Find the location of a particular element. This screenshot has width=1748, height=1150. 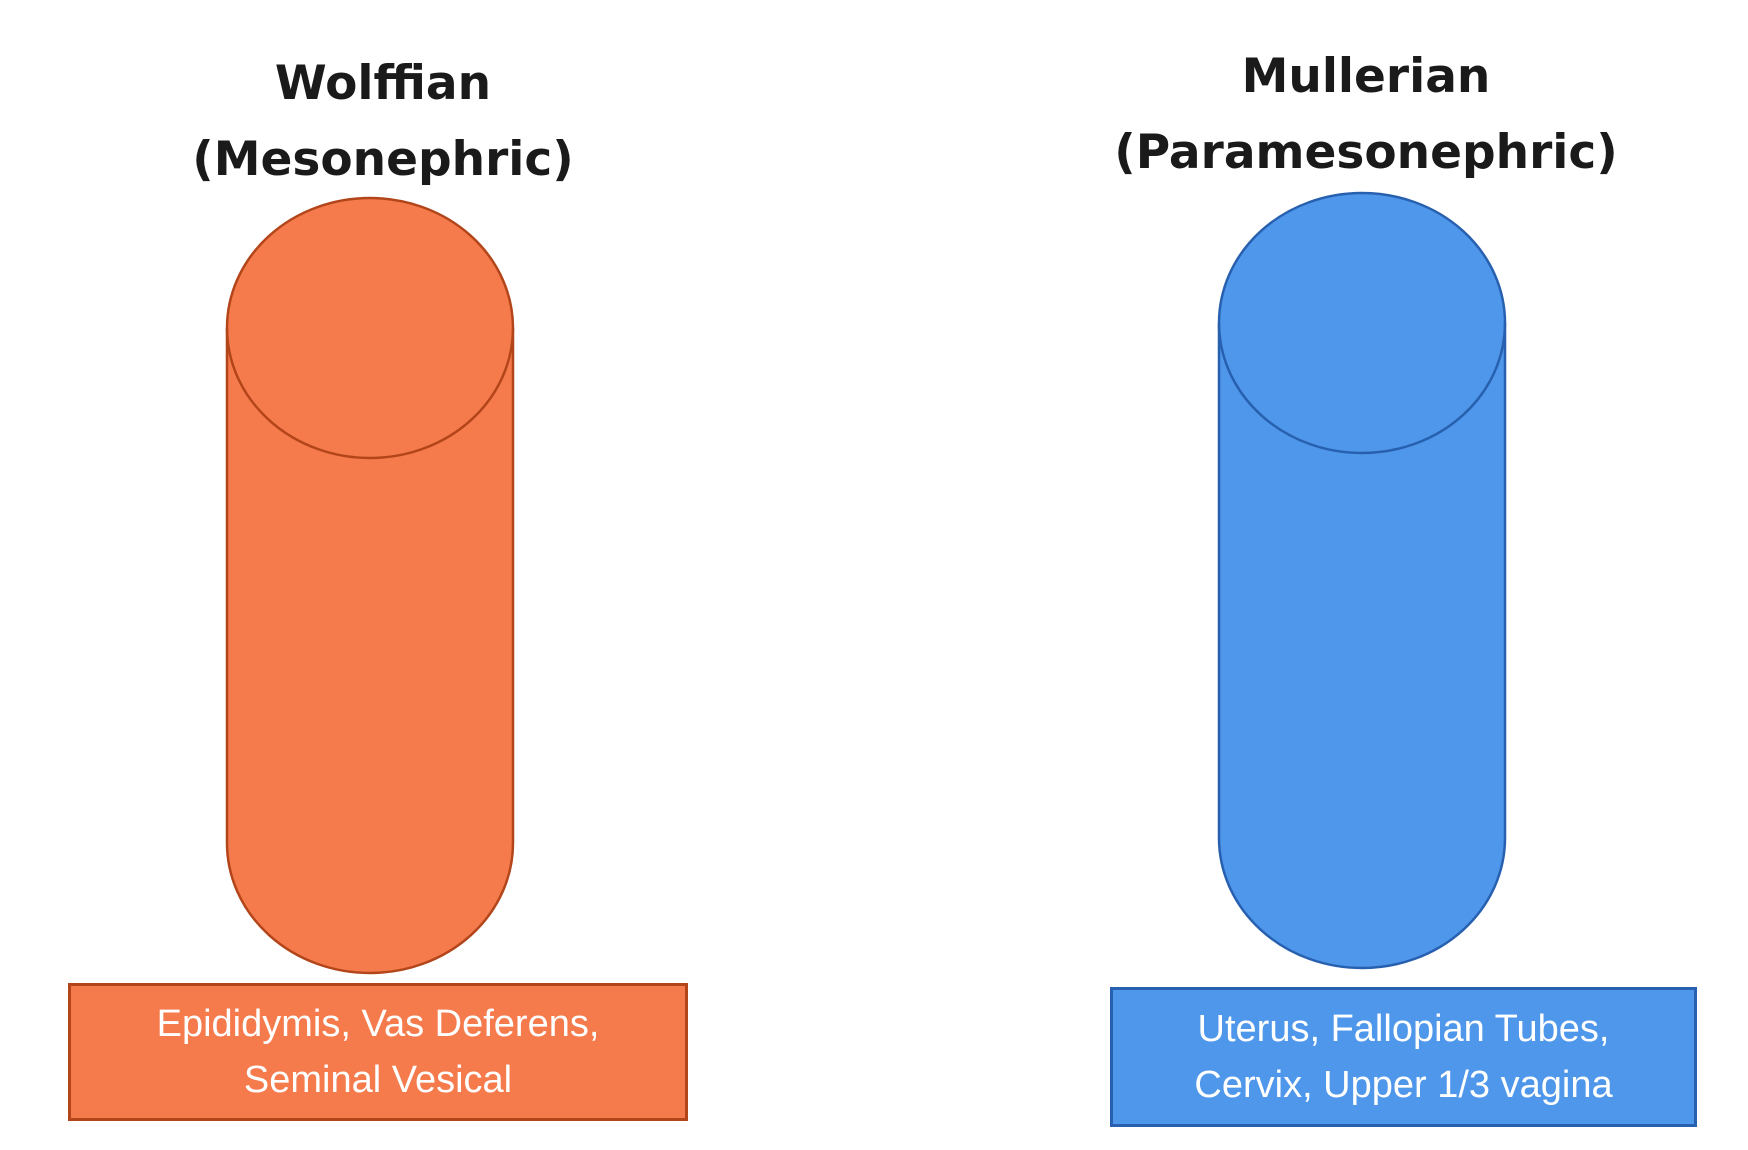

mullerian-duct-cylinder is located at coordinates (1362, 580).